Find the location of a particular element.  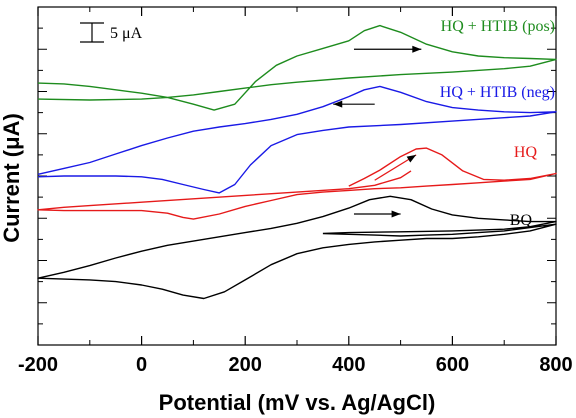

series-label: HQ is located at coordinates (526, 152).